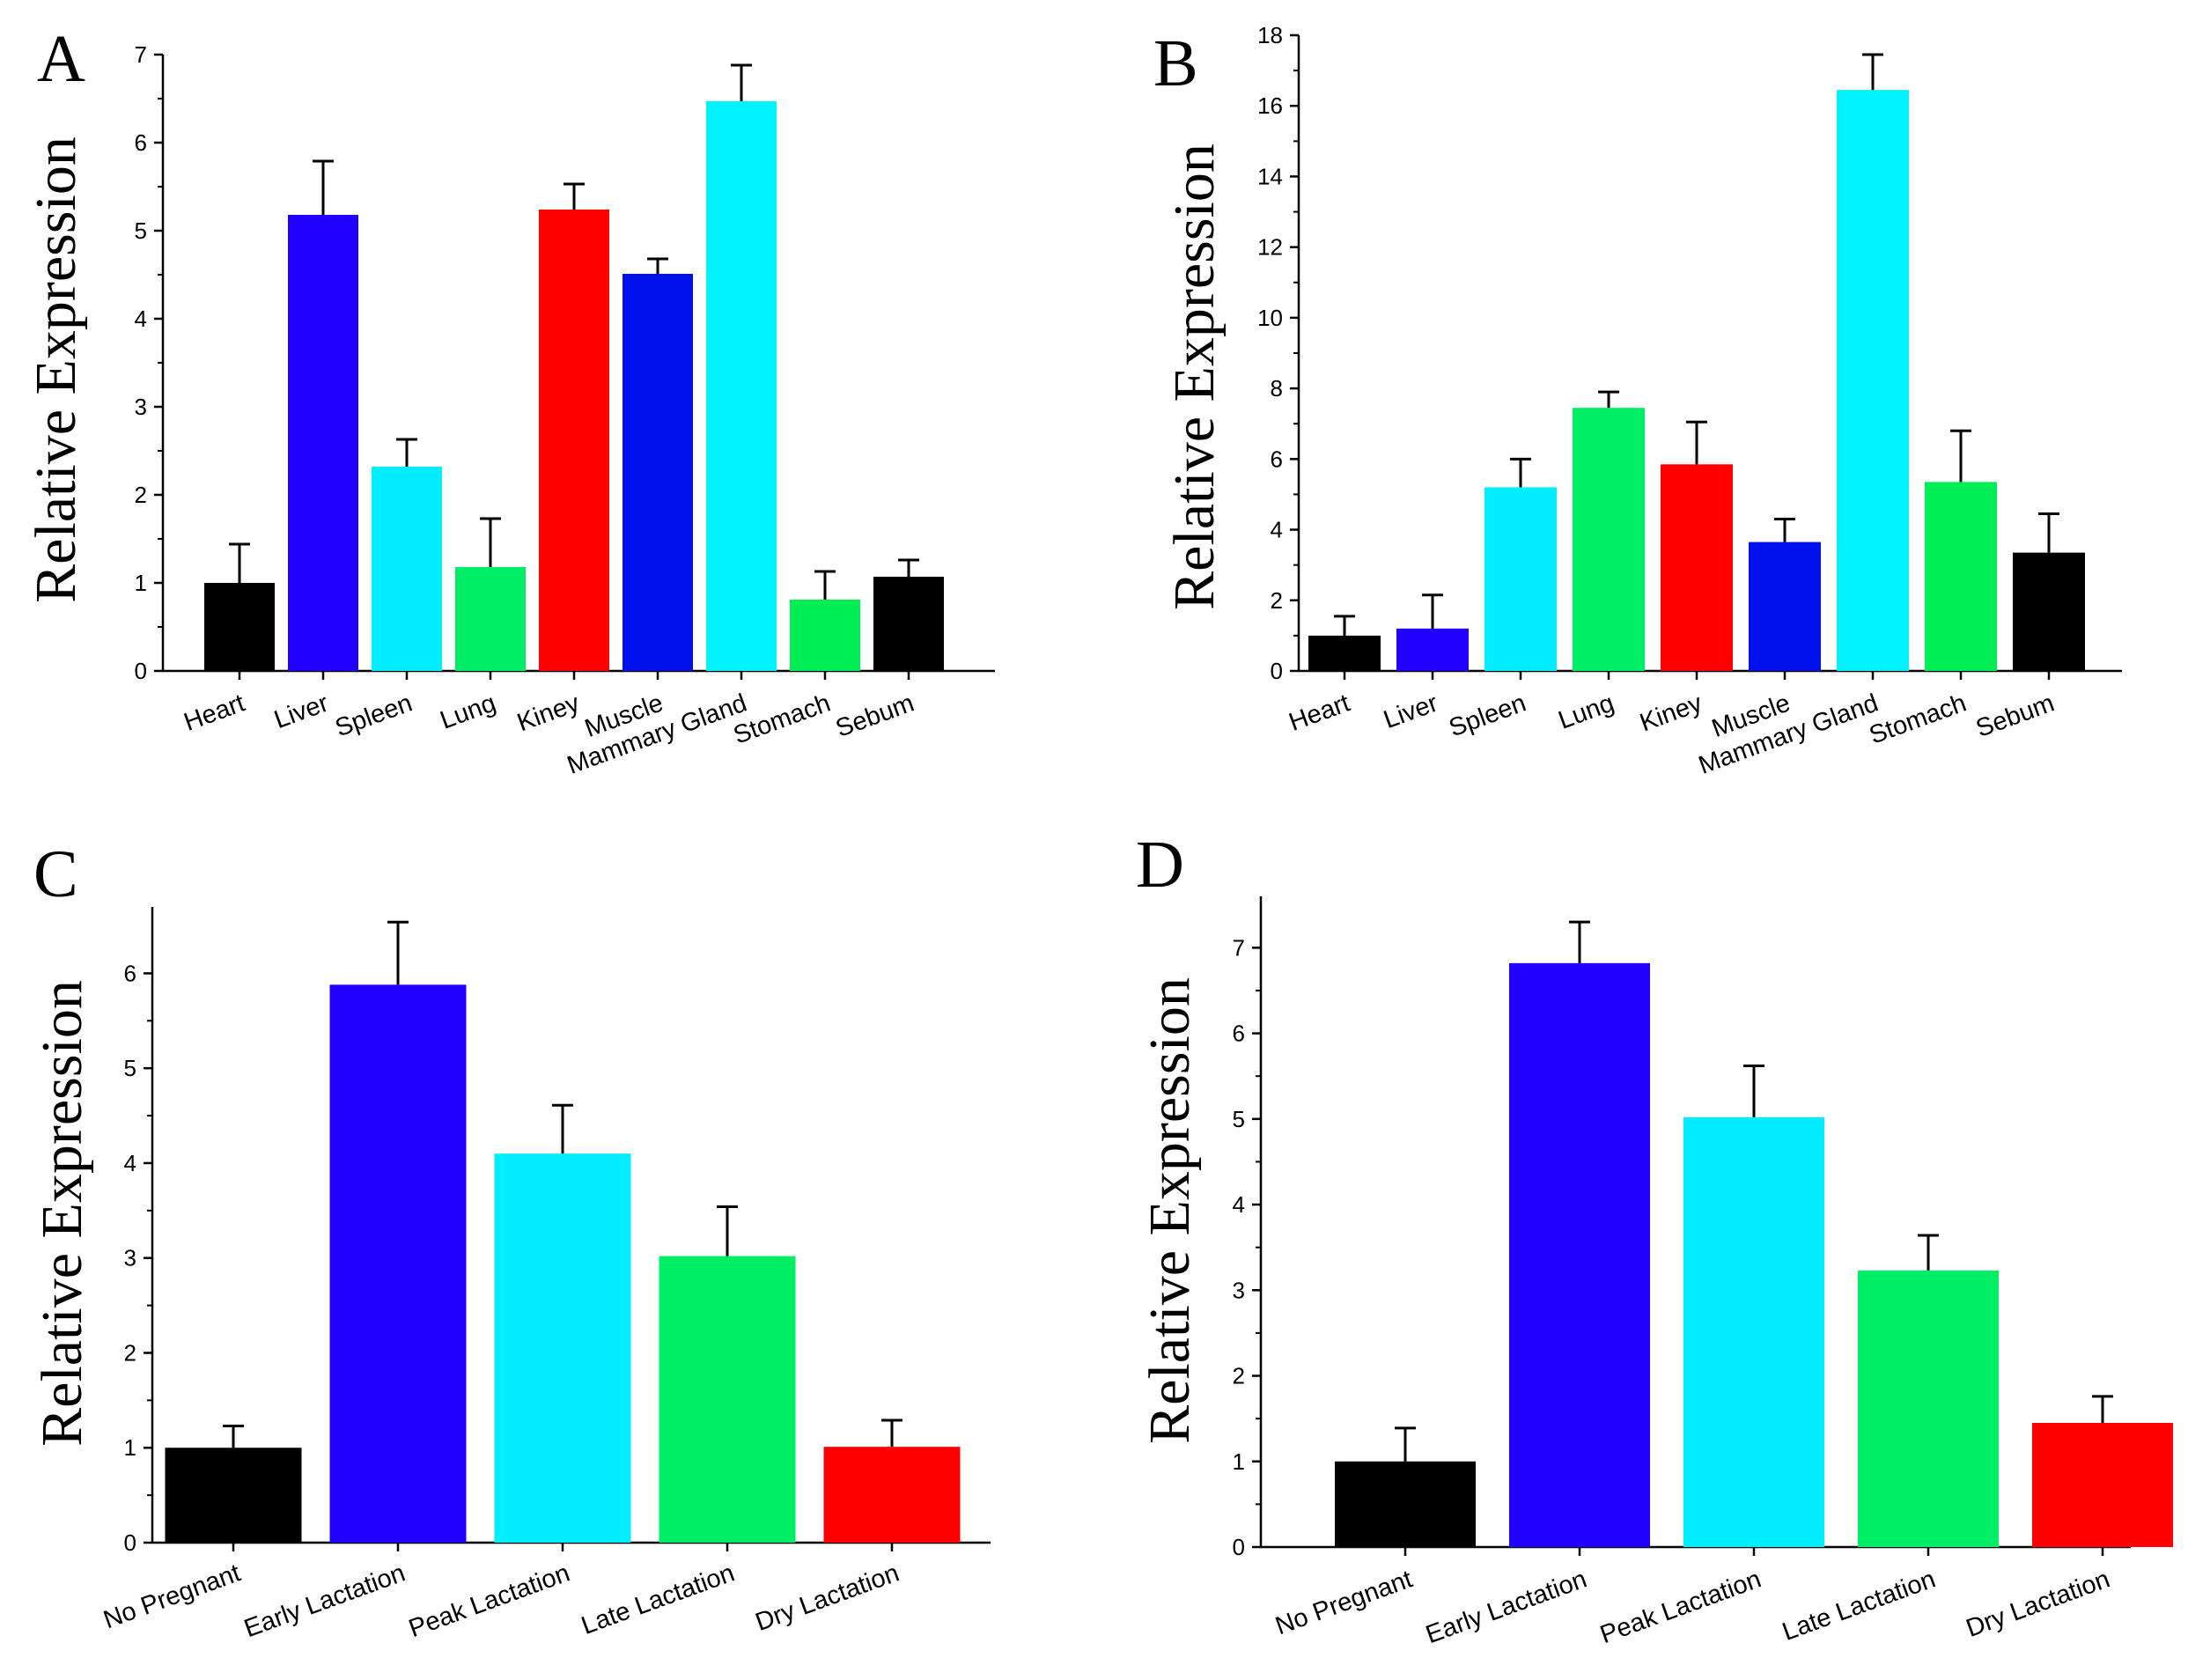  Describe the element at coordinates (1277, 530) in the screenshot. I see `panel-b-ytick-label: 4` at that location.